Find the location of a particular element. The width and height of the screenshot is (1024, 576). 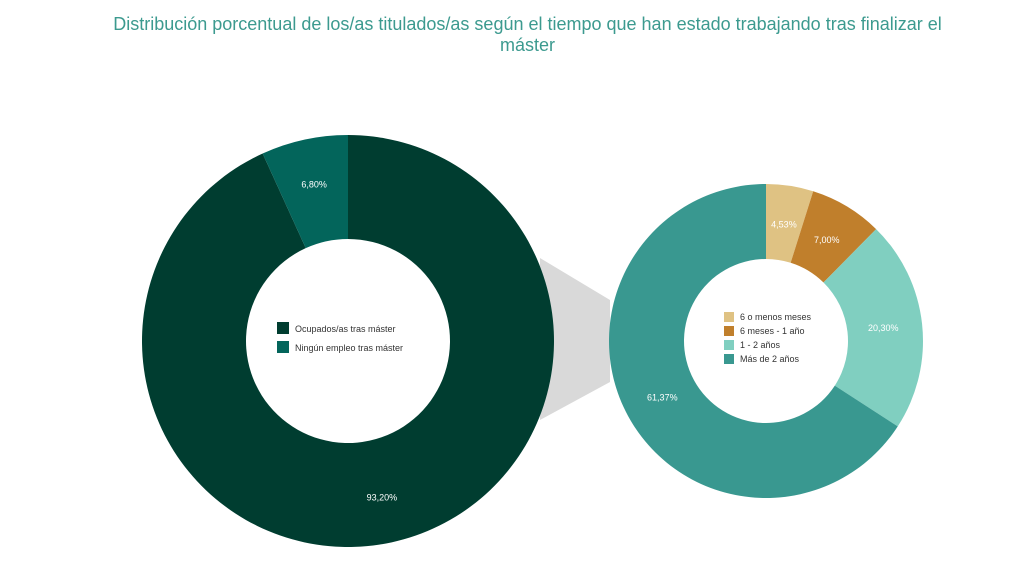

legend-swatch-ningun-empleo-tras-master is located at coordinates (283, 347).